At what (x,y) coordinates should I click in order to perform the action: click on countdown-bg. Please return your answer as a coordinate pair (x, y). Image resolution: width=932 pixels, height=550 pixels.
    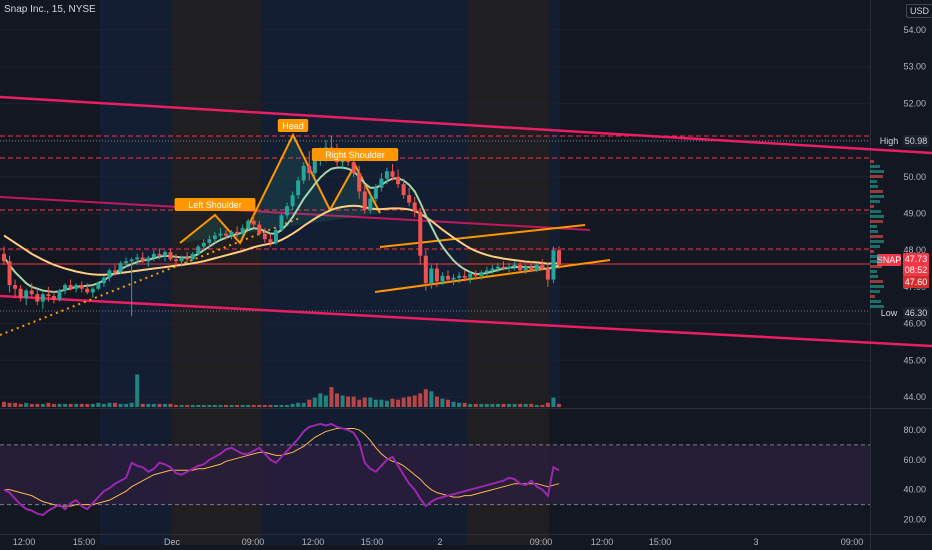
    Looking at the image, I should click on (916, 270).